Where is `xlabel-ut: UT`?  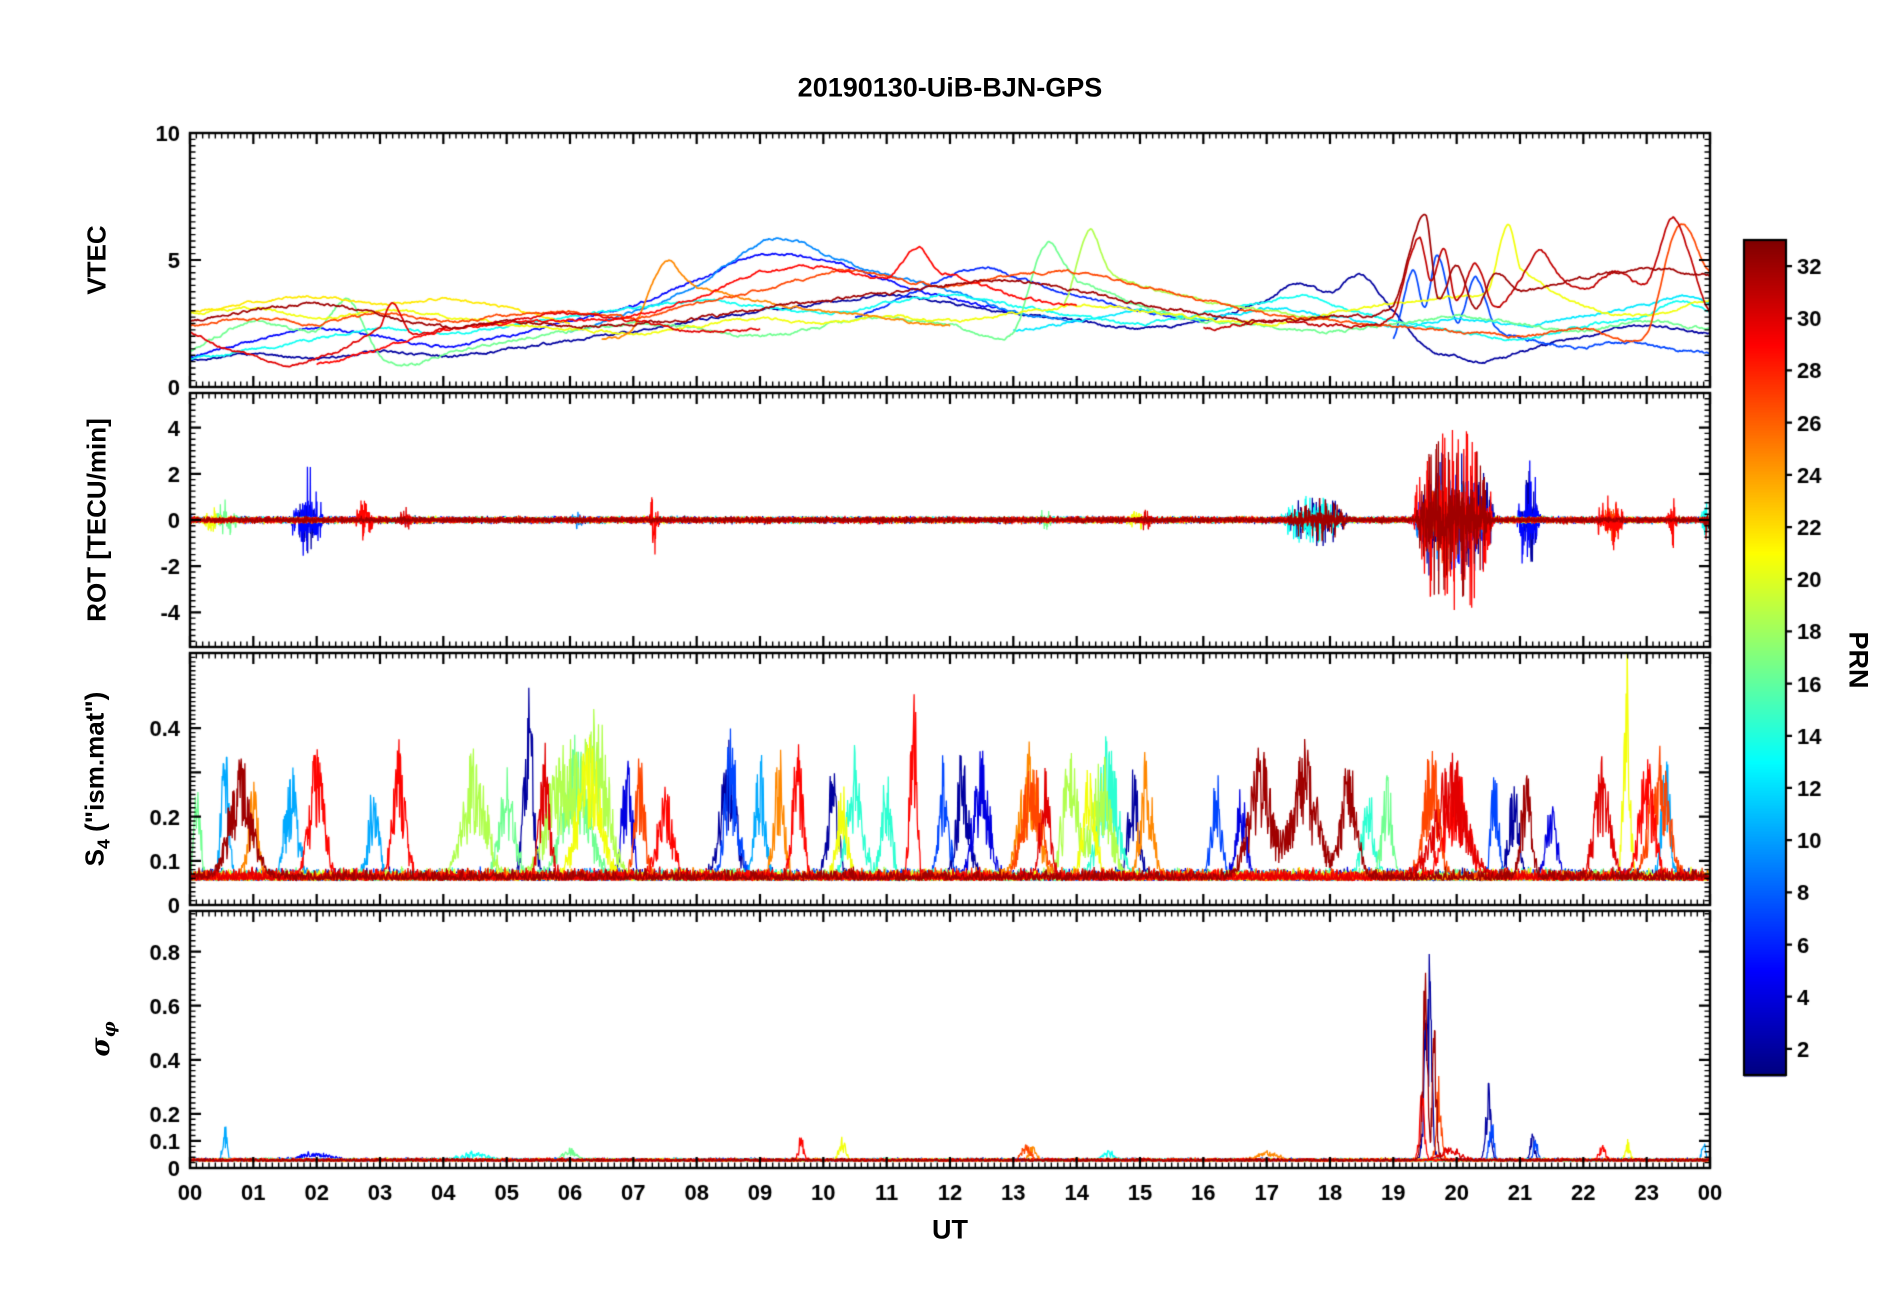
xlabel-ut: UT is located at coordinates (950, 1229).